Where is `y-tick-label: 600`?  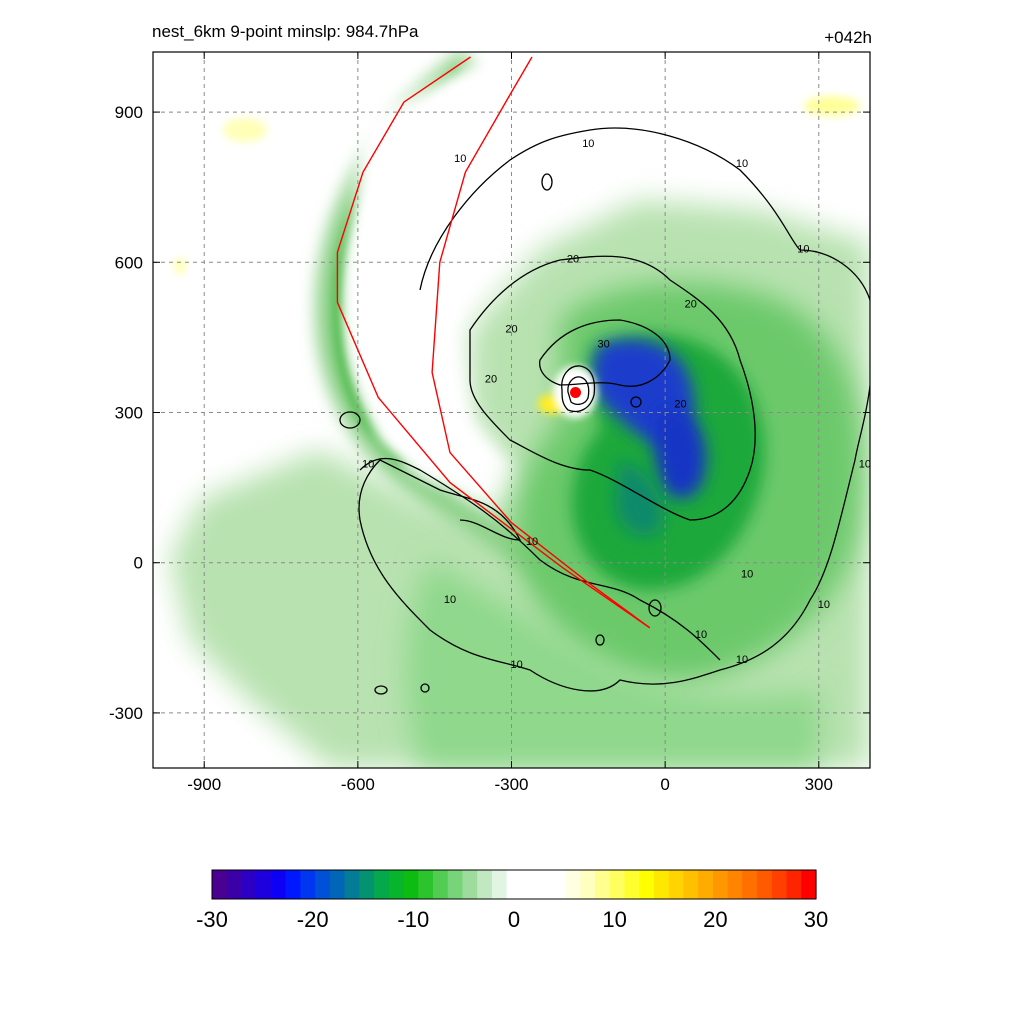
y-tick-label: 600 is located at coordinates (129, 262).